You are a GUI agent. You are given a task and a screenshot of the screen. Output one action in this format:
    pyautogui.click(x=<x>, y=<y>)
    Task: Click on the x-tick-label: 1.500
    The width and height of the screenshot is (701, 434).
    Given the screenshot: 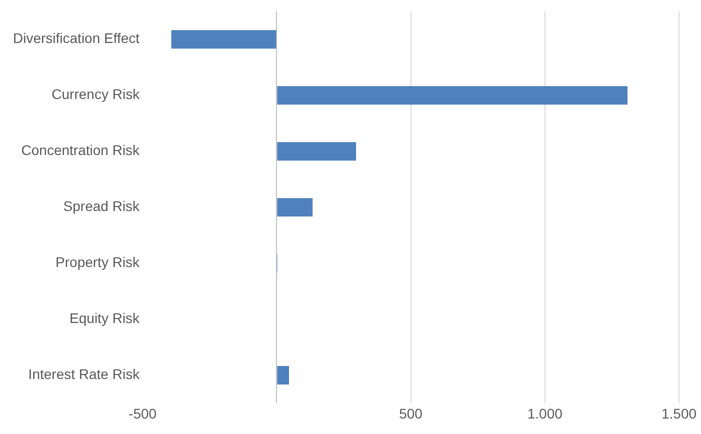 What is the action you would take?
    pyautogui.click(x=679, y=413)
    